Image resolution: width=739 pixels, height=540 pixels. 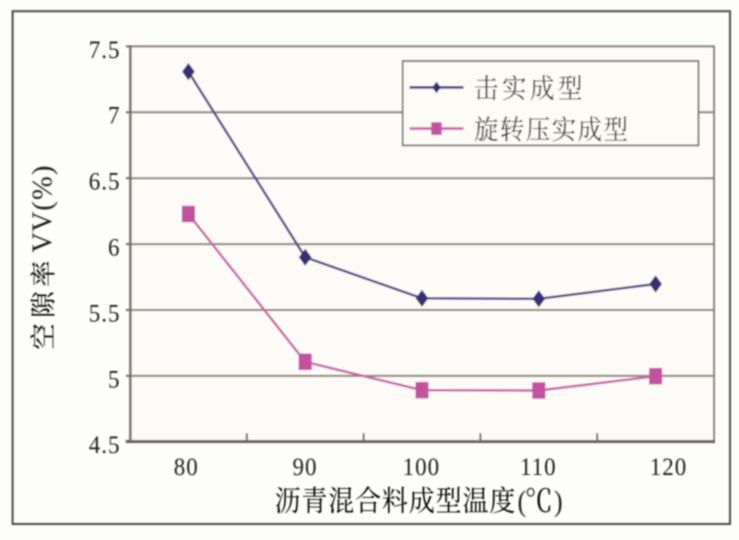 What do you see at coordinates (421, 467) in the screenshot?
I see `svg-text: 100` at bounding box center [421, 467].